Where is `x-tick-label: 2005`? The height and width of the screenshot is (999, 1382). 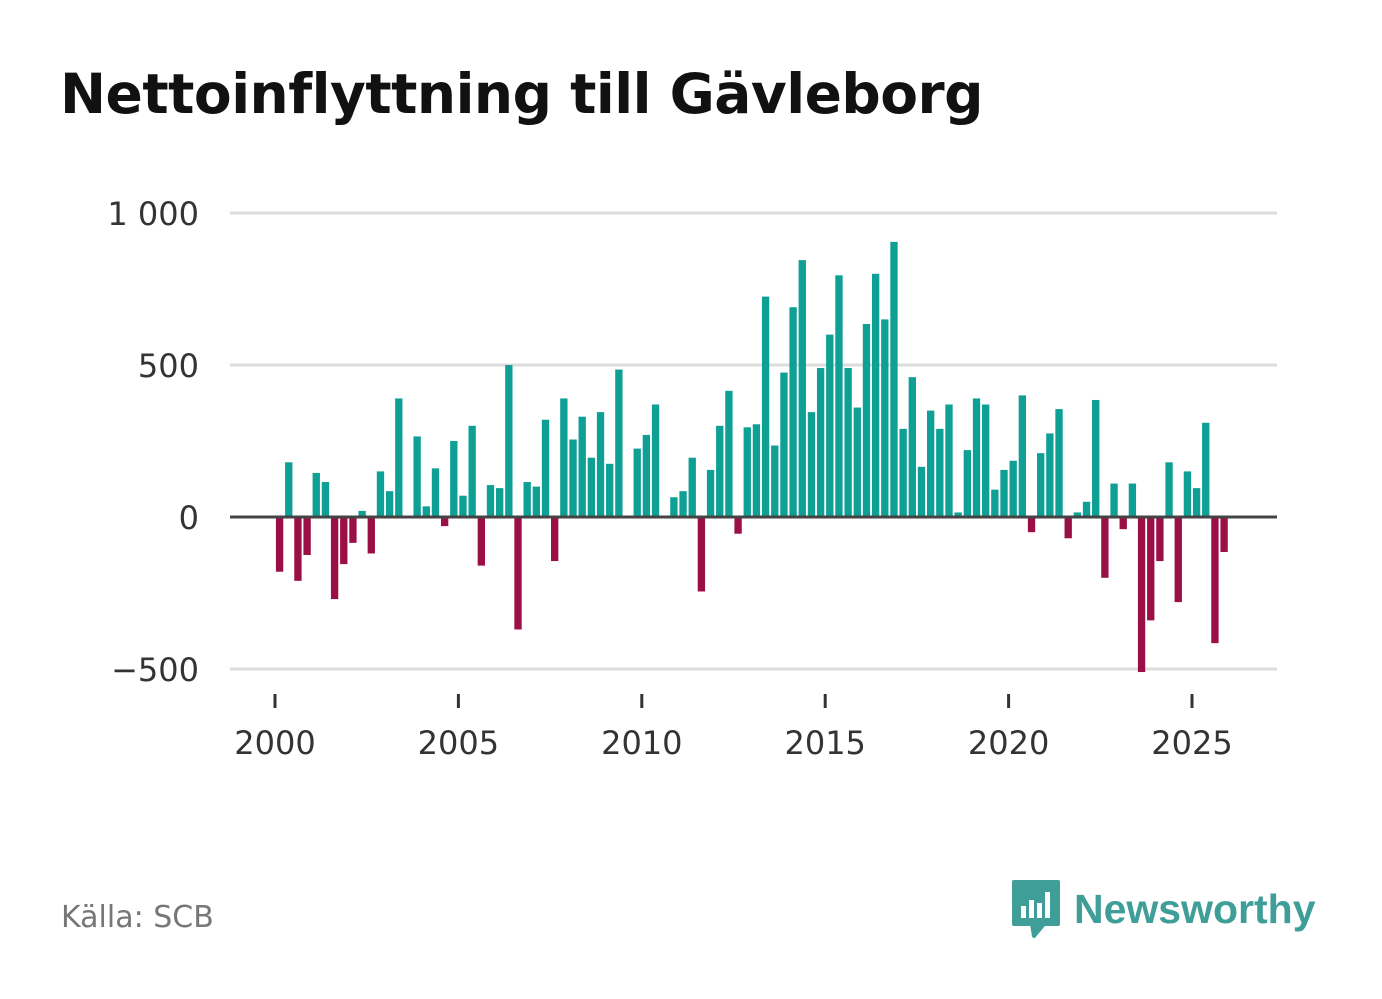 x-tick-label: 2005 is located at coordinates (458, 743).